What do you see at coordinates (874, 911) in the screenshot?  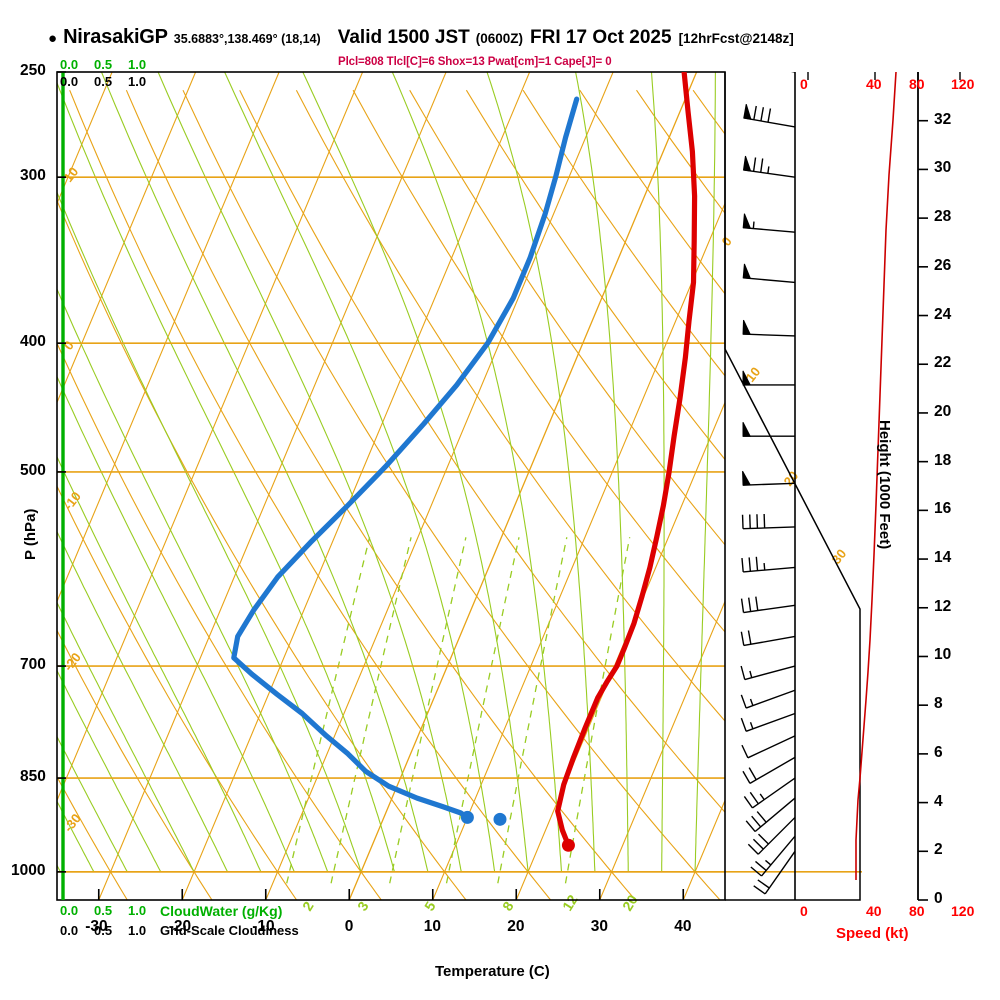 I see `speed-tick-label-bottom: 40` at bounding box center [874, 911].